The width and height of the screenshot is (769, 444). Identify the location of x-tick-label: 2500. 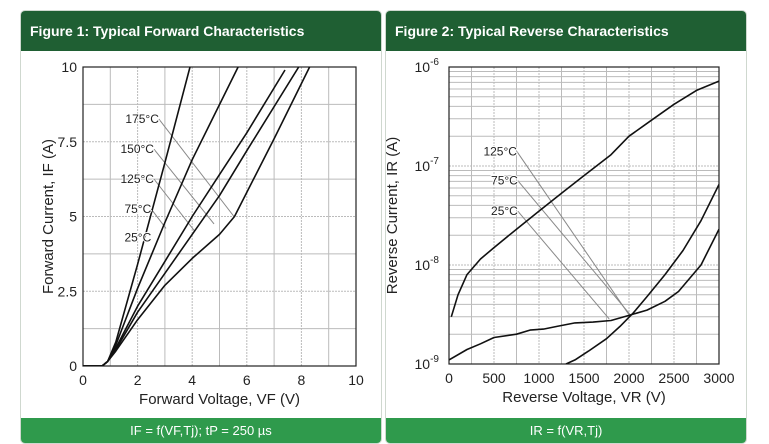
(673, 378).